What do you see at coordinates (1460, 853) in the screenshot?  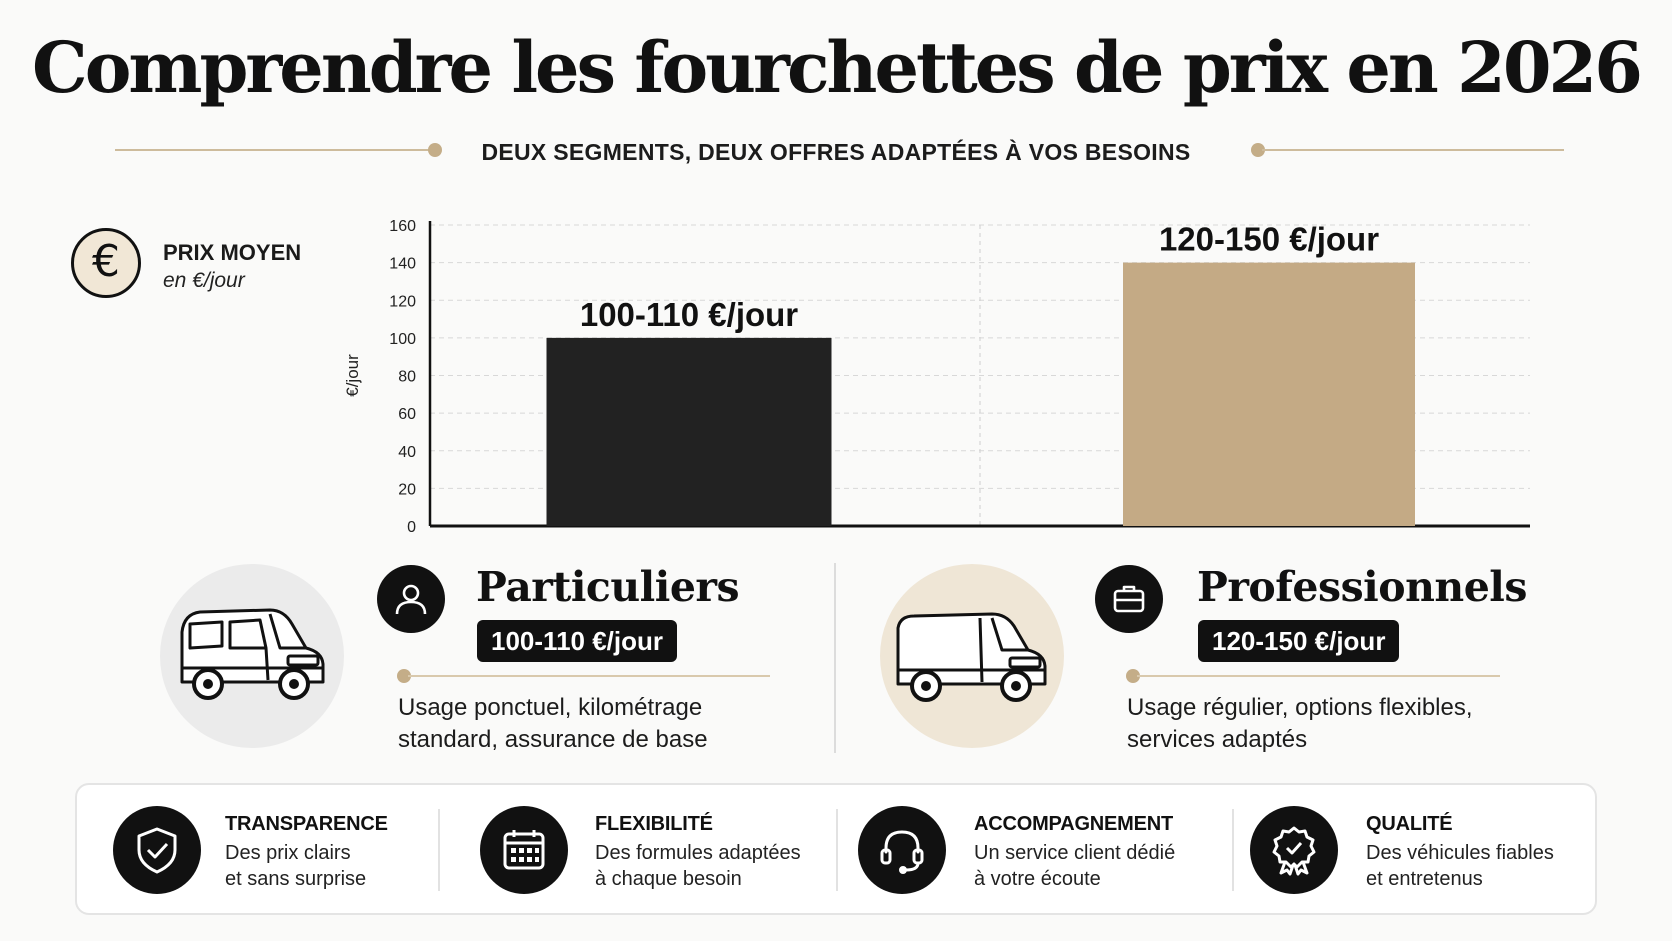 I see `feature-desc-line: Des véhicules fiables` at bounding box center [1460, 853].